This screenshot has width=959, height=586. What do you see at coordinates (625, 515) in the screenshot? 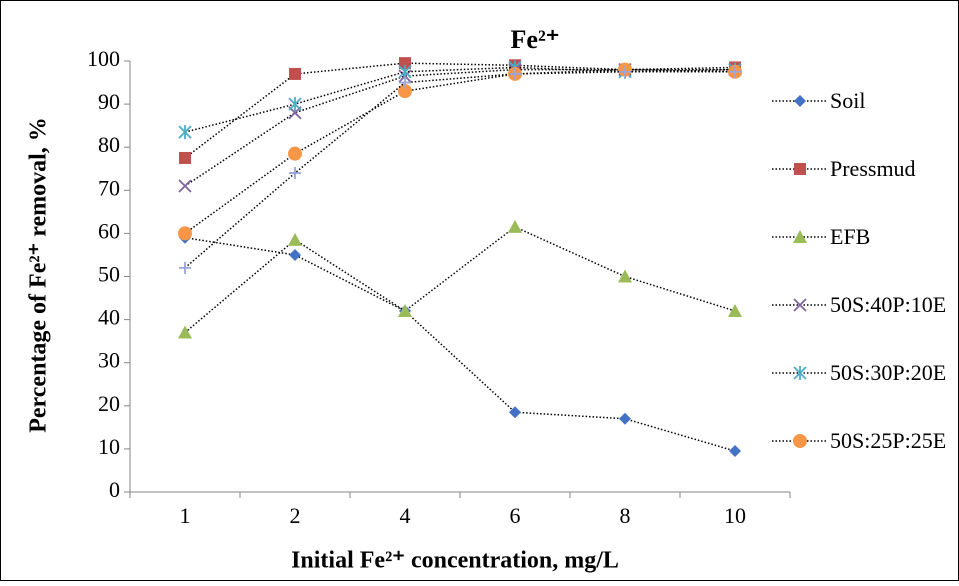
I see `x-tick-label: 8` at bounding box center [625, 515].